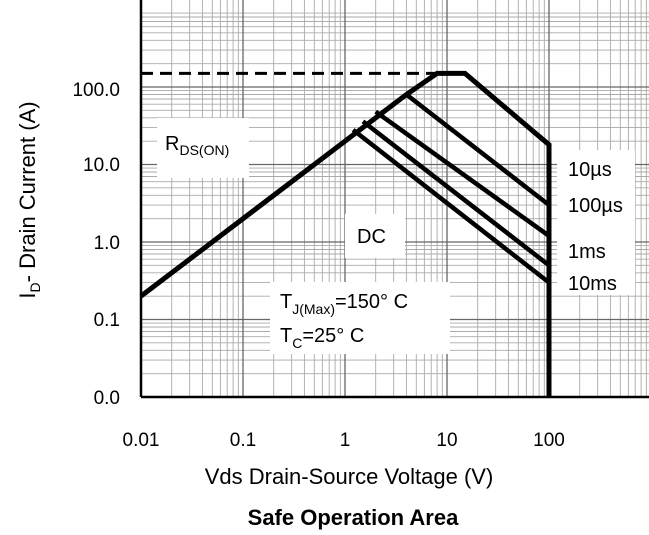 This screenshot has height=535, width=649. I want to click on y-tick-label: 10.0, so click(101, 165).